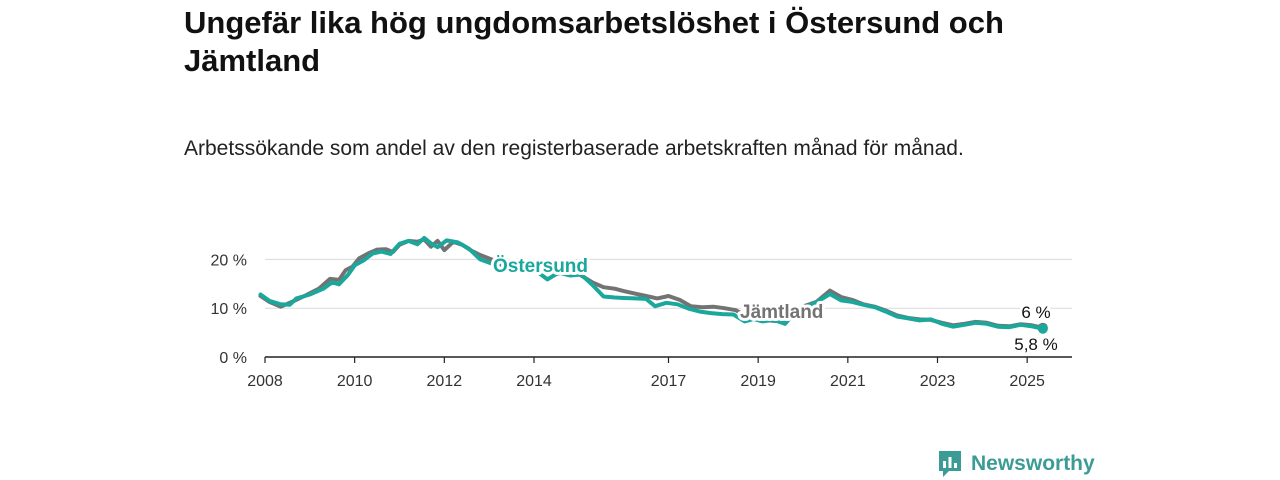 The width and height of the screenshot is (1280, 480). I want to click on series-line--stersund, so click(651, 283).